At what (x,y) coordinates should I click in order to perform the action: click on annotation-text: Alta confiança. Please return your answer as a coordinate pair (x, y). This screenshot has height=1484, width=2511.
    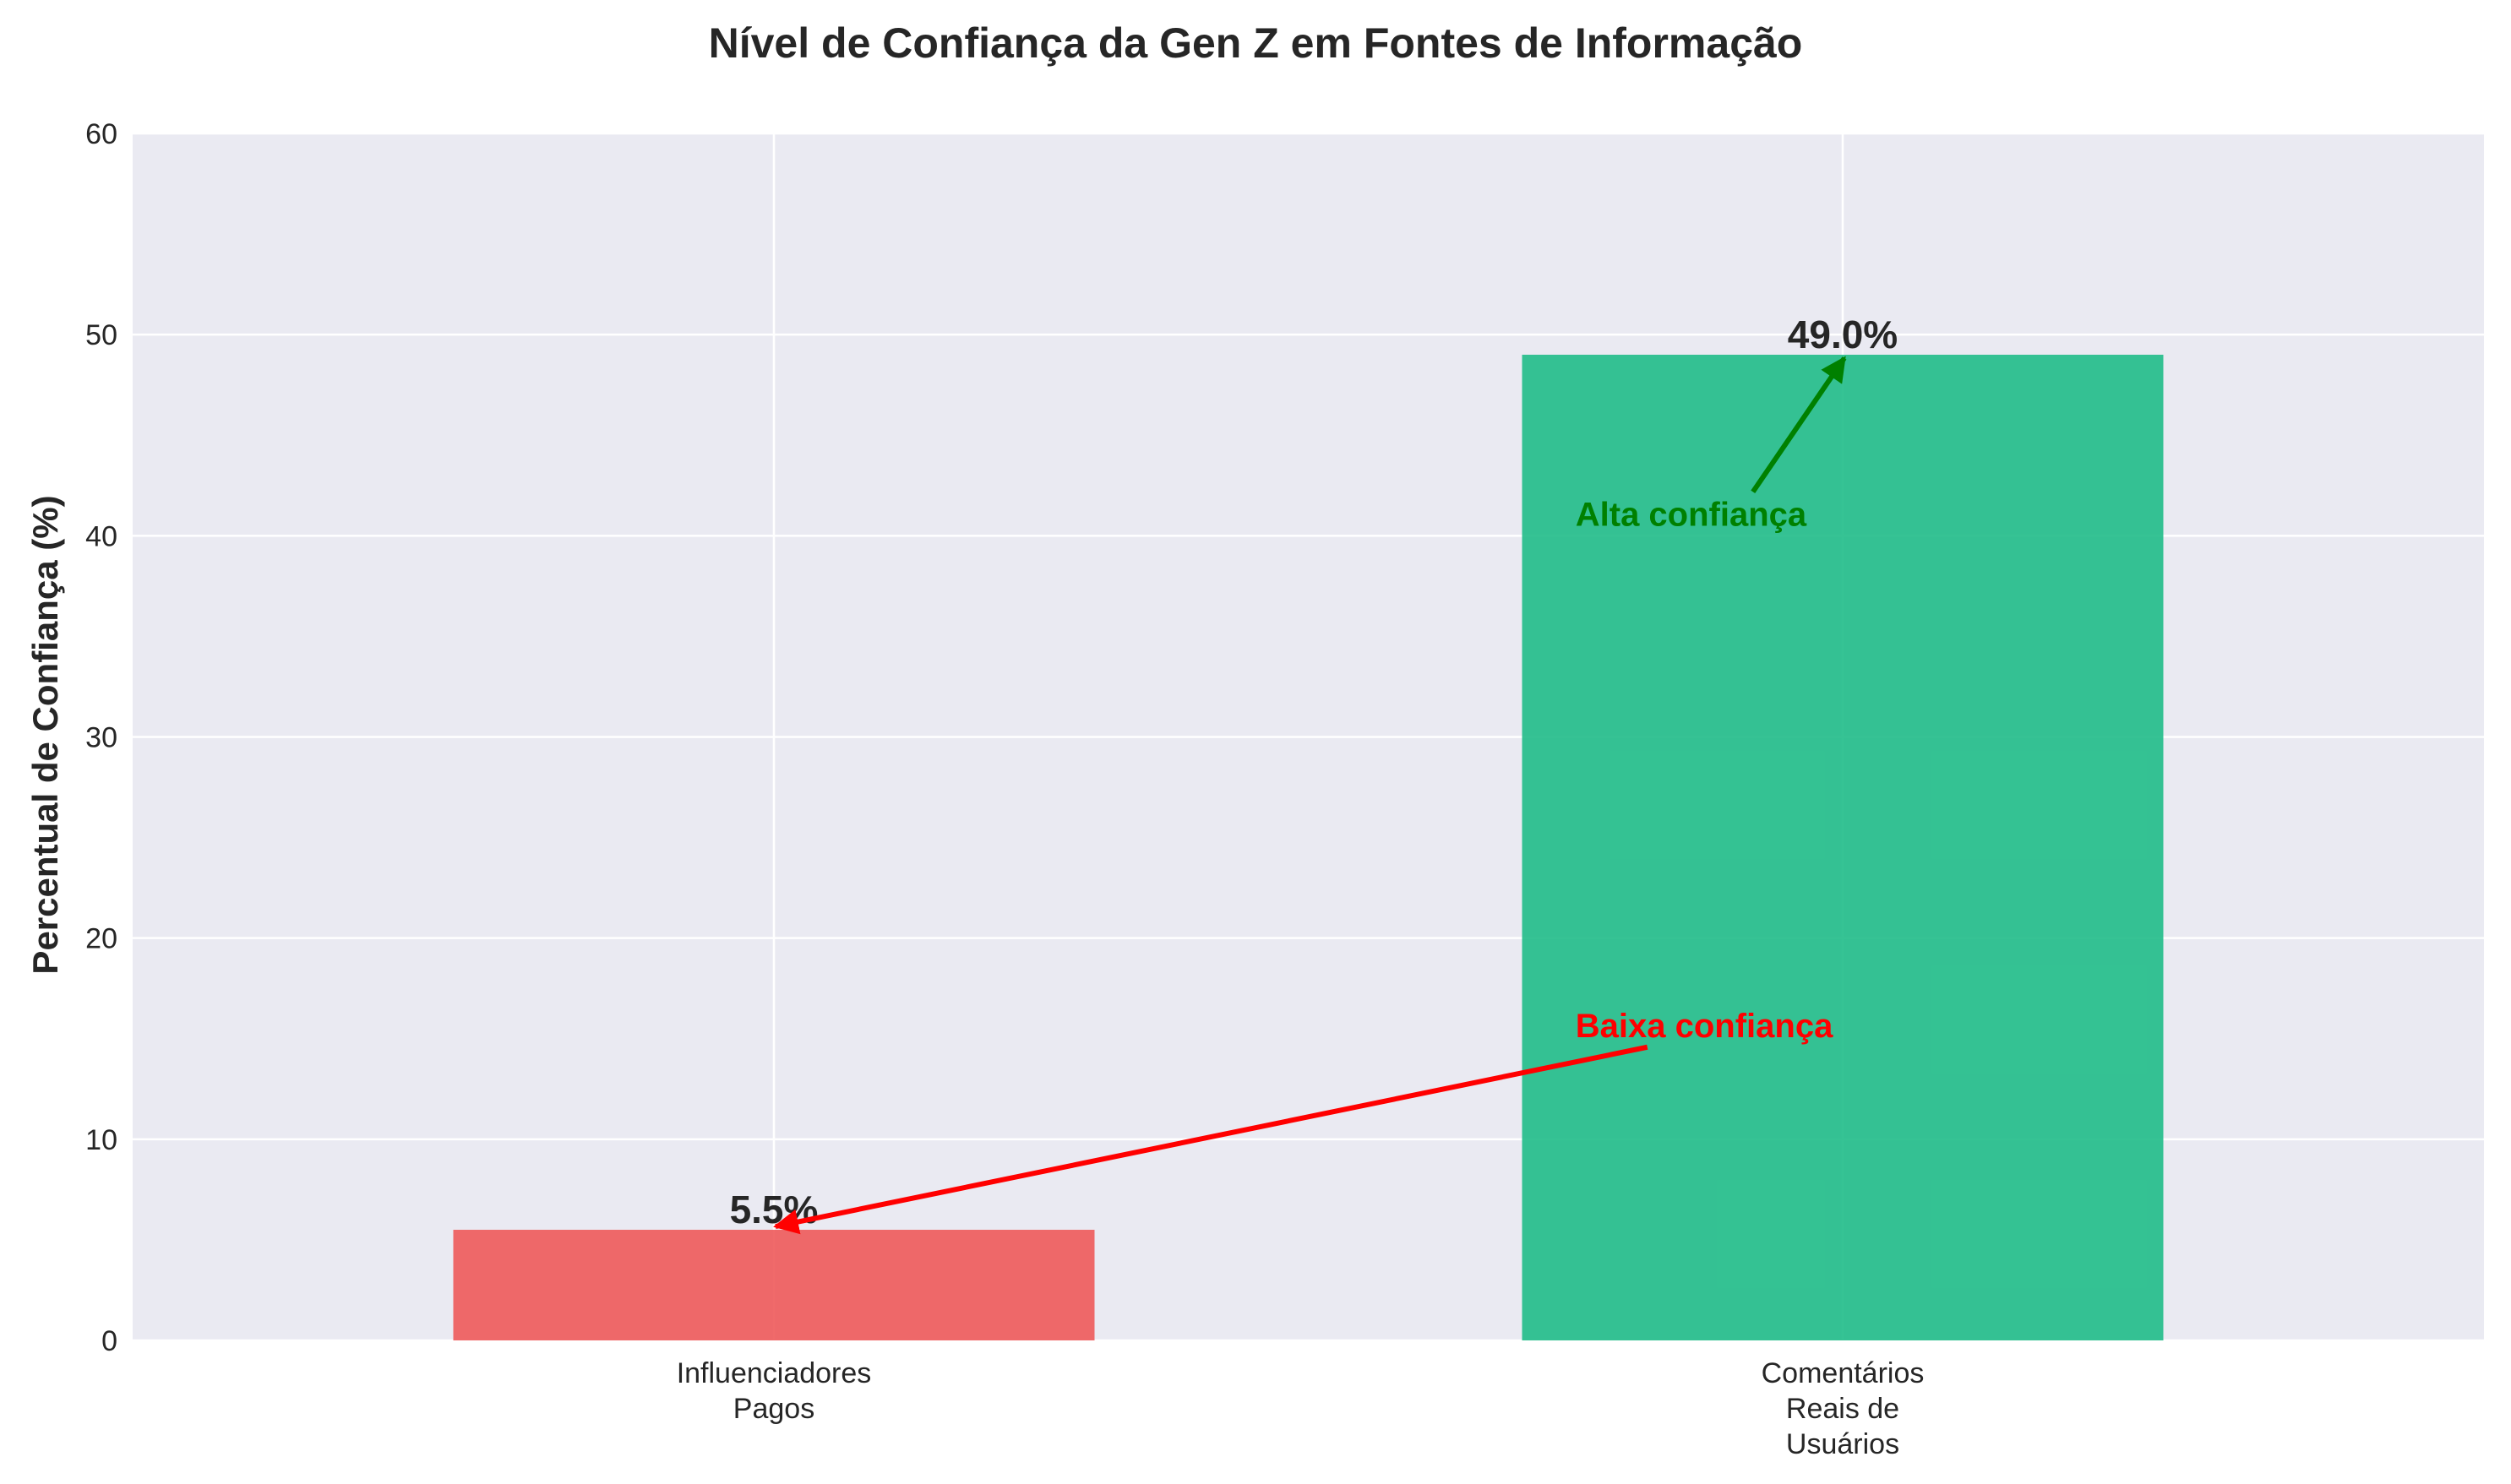
    Looking at the image, I should click on (1692, 514).